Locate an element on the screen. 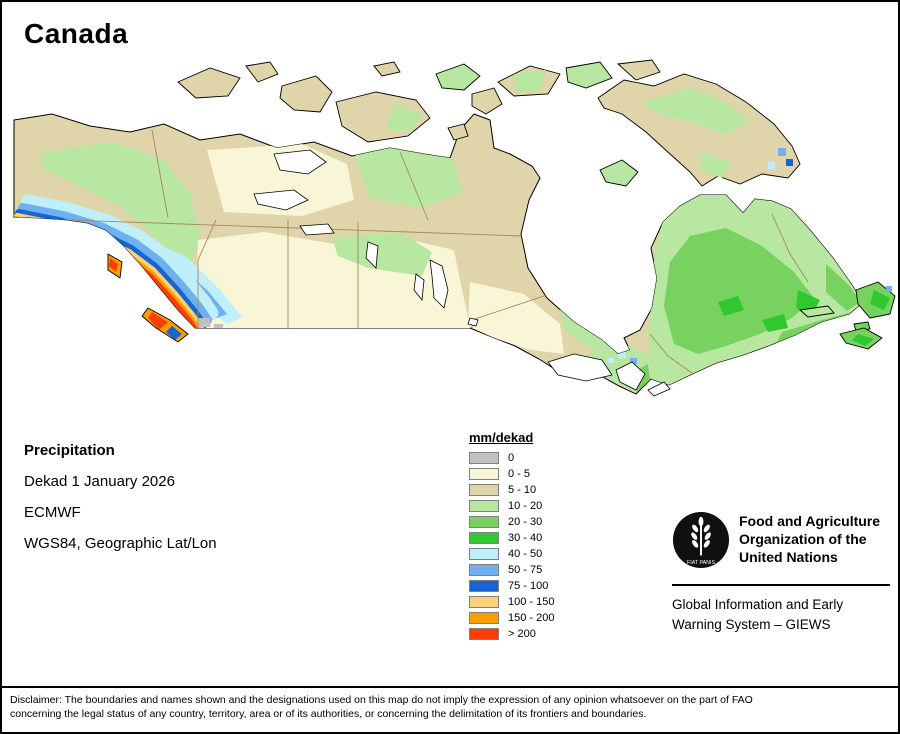 Image resolution: width=900 pixels, height=734 pixels. legend-row: 20 - 30 is located at coordinates (511, 522).